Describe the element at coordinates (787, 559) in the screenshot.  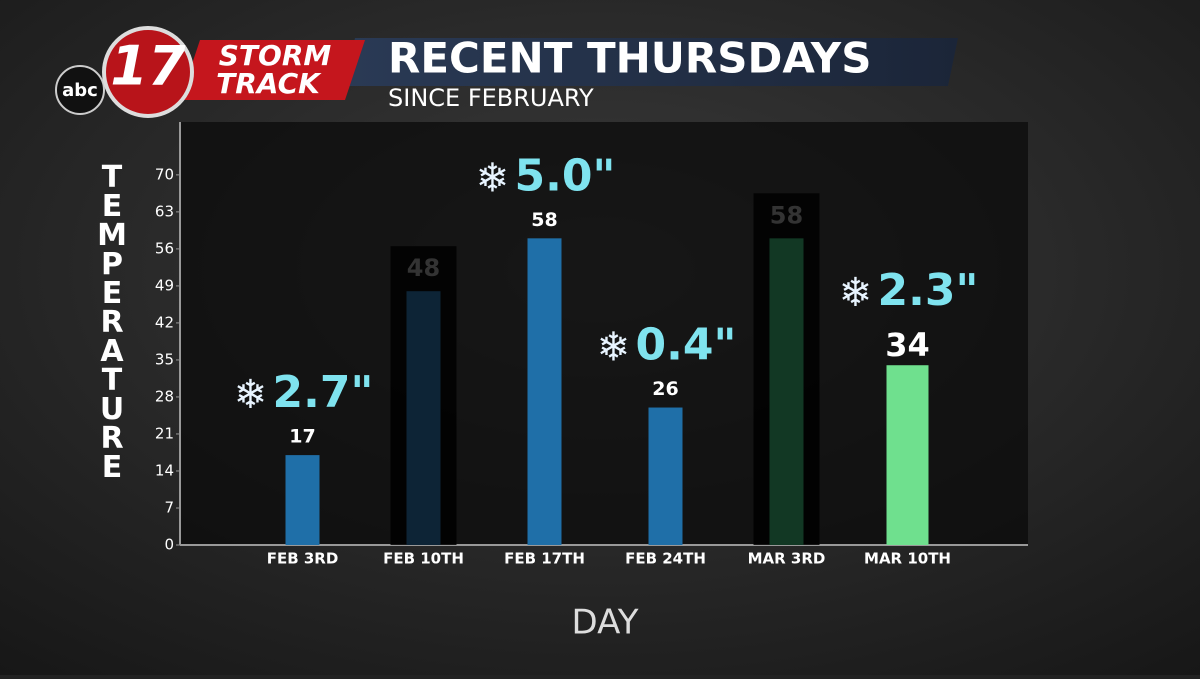
I see `x-tick-label: MAR 3RD` at that location.